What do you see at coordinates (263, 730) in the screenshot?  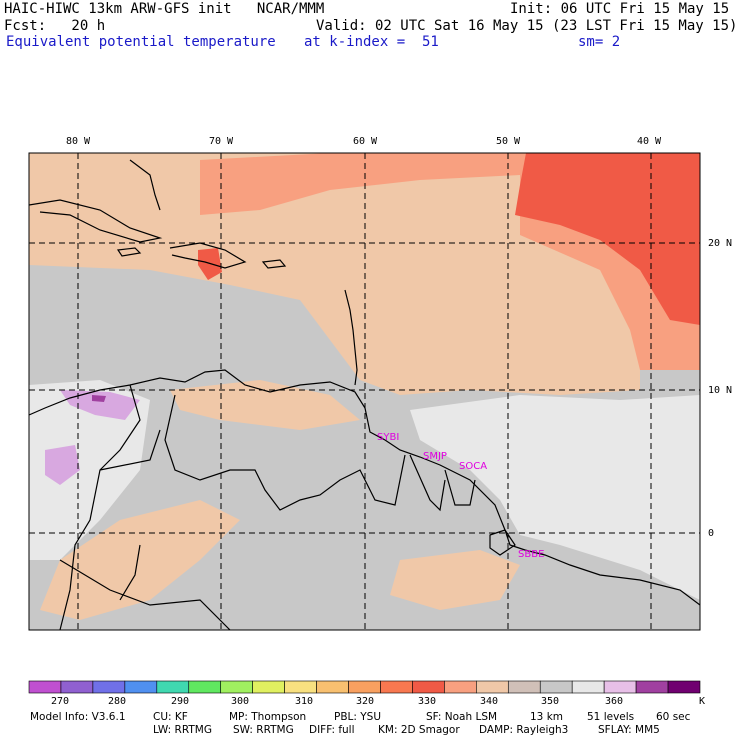 I see `footer-shortwave: SW: RRTMG` at bounding box center [263, 730].